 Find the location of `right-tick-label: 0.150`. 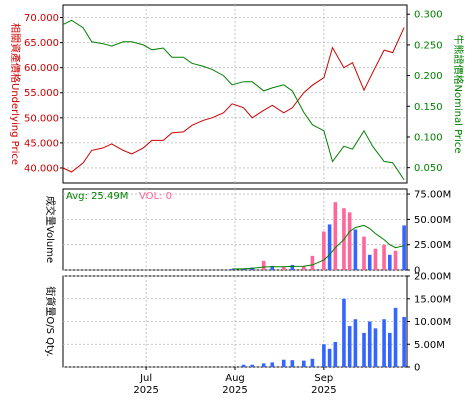

right-tick-label: 0.150 is located at coordinates (428, 107).